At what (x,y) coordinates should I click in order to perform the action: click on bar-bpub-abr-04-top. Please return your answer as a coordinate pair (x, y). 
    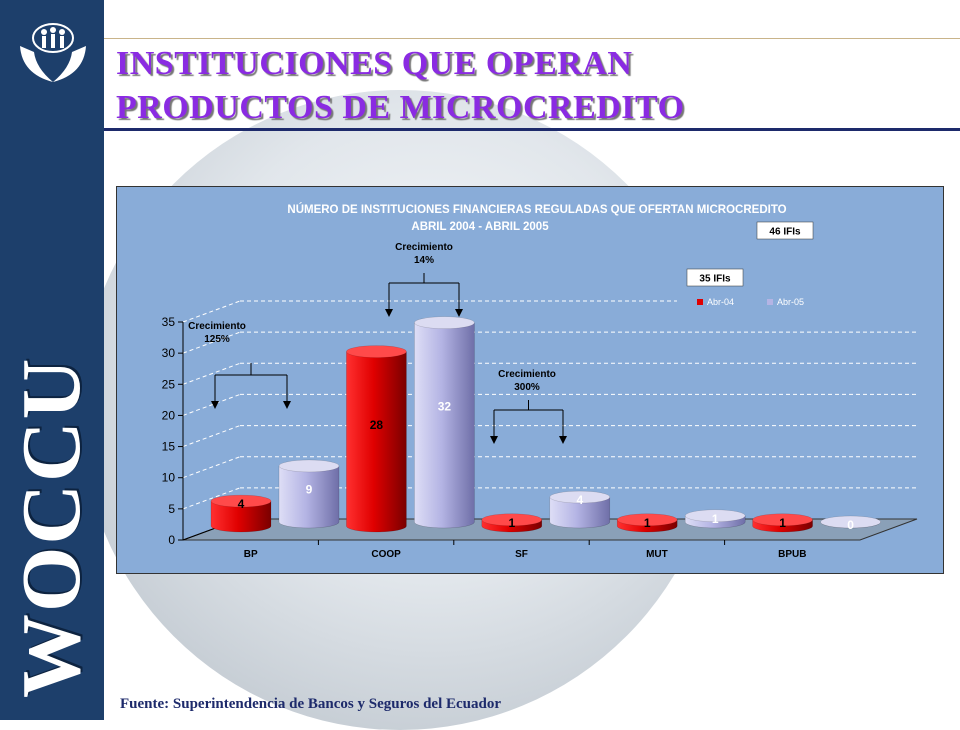
    Looking at the image, I should click on (782, 520).